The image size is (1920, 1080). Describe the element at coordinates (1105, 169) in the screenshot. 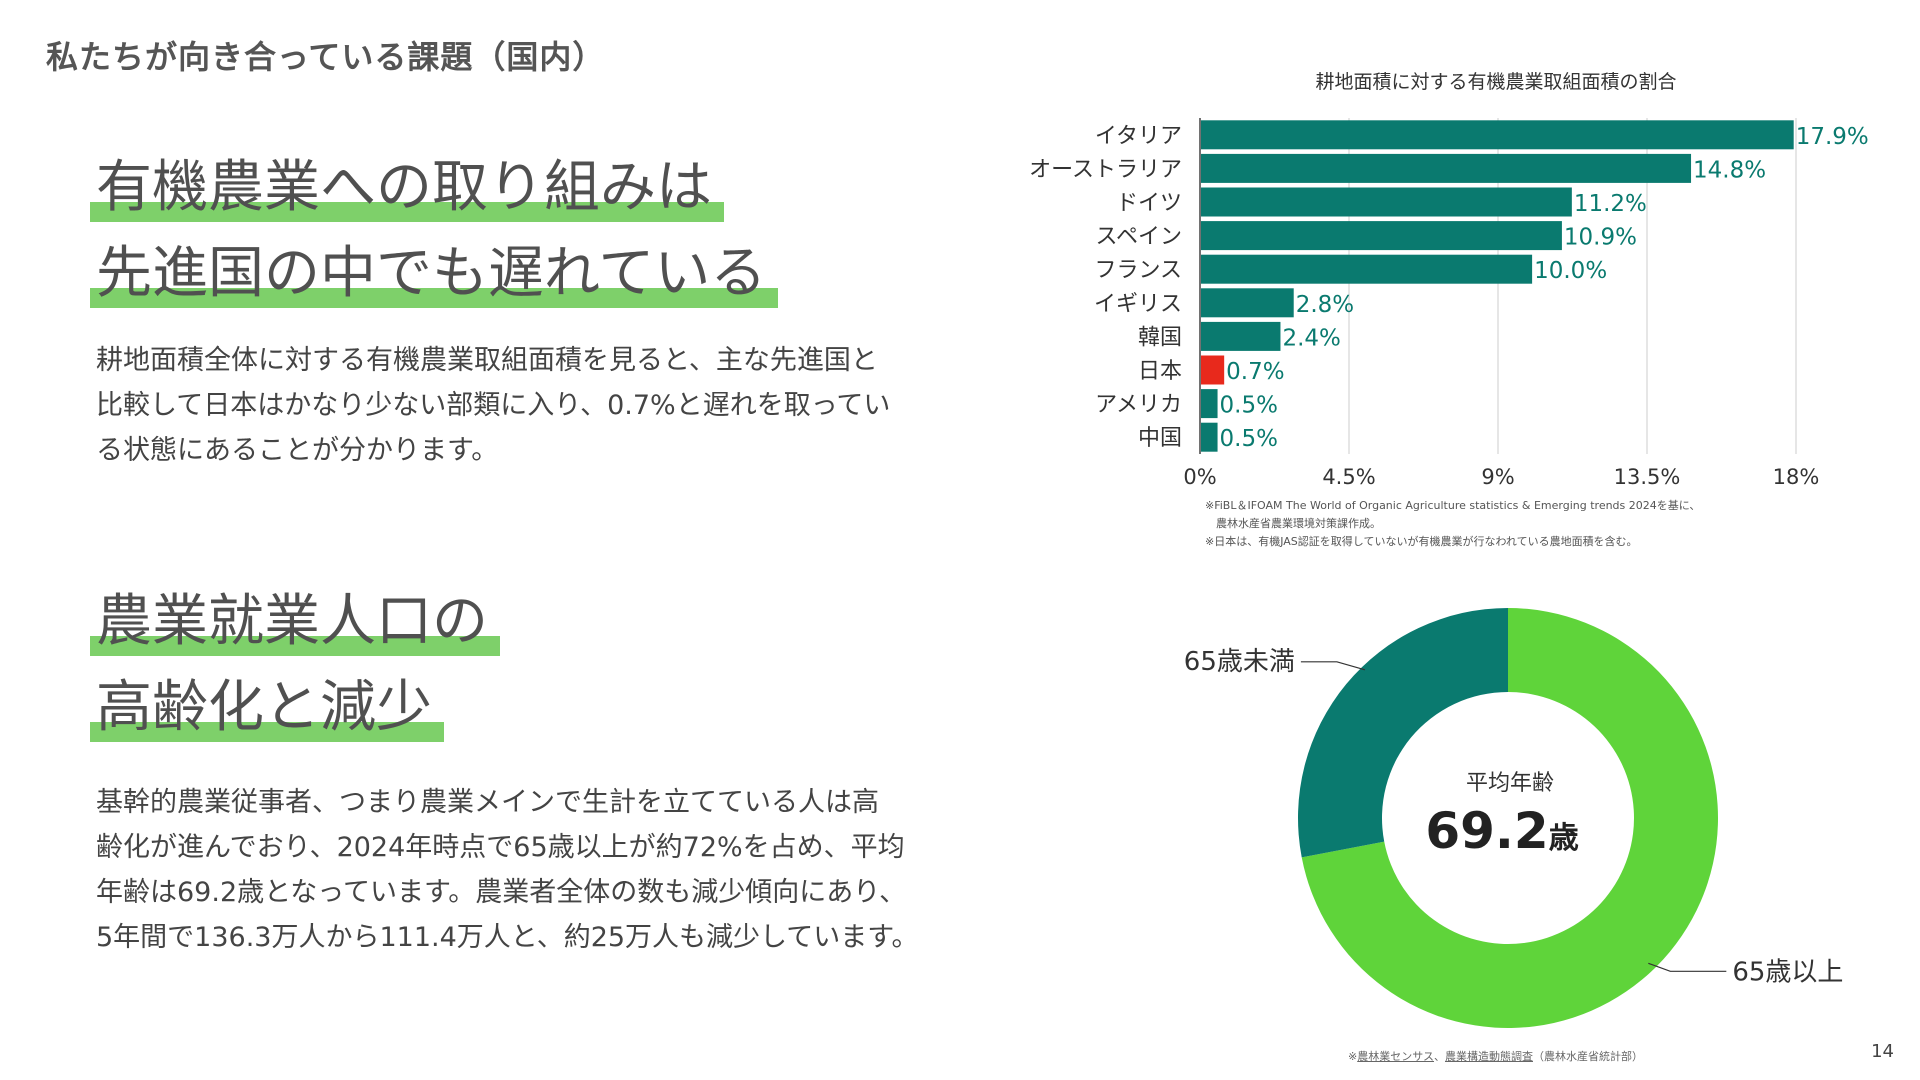

I see `category-label: オーストラリア` at that location.